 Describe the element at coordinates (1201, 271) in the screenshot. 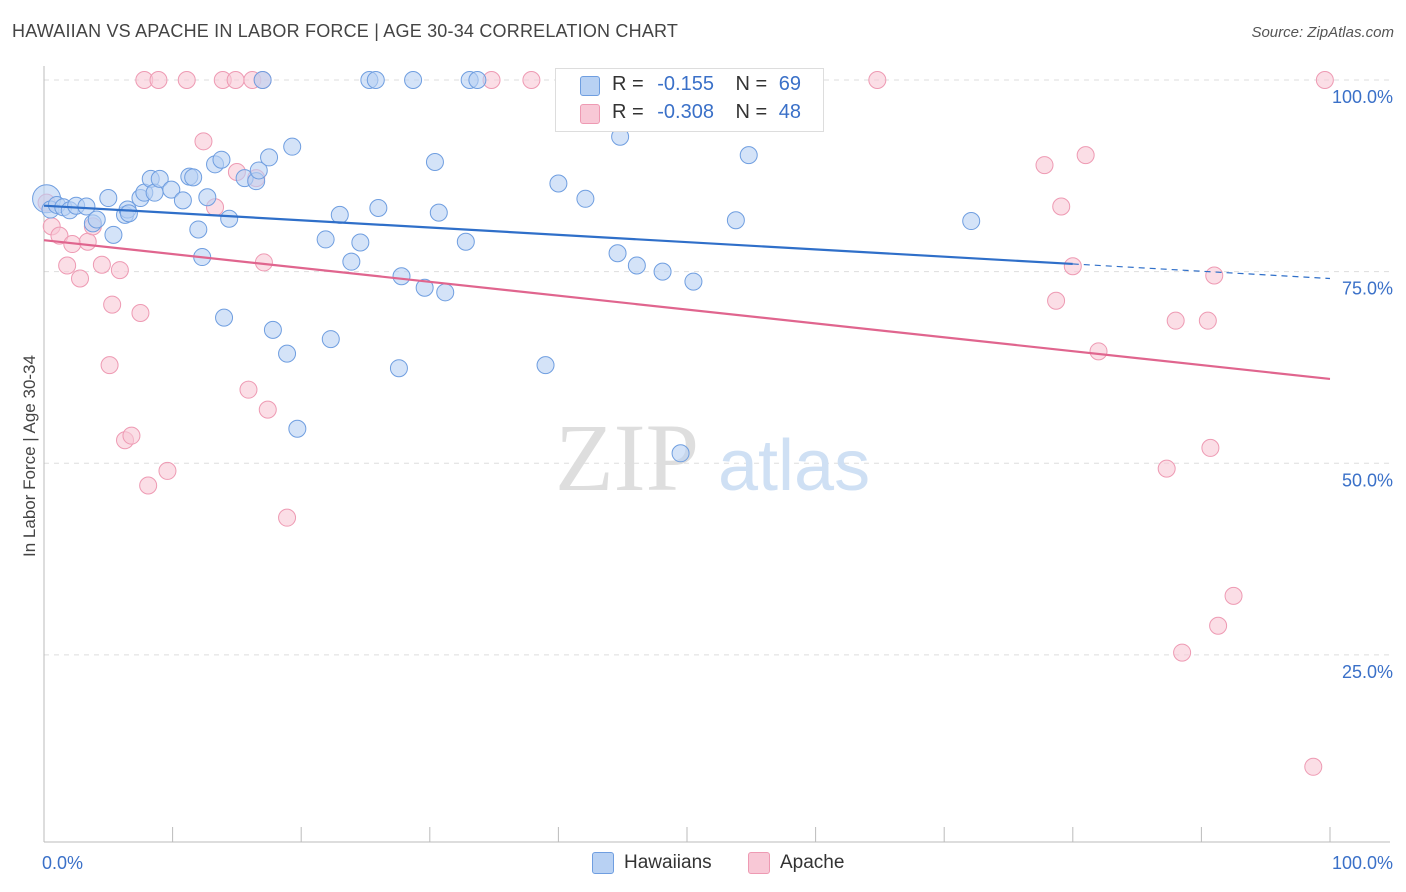

I see `hawaiians-trend-extension` at that location.